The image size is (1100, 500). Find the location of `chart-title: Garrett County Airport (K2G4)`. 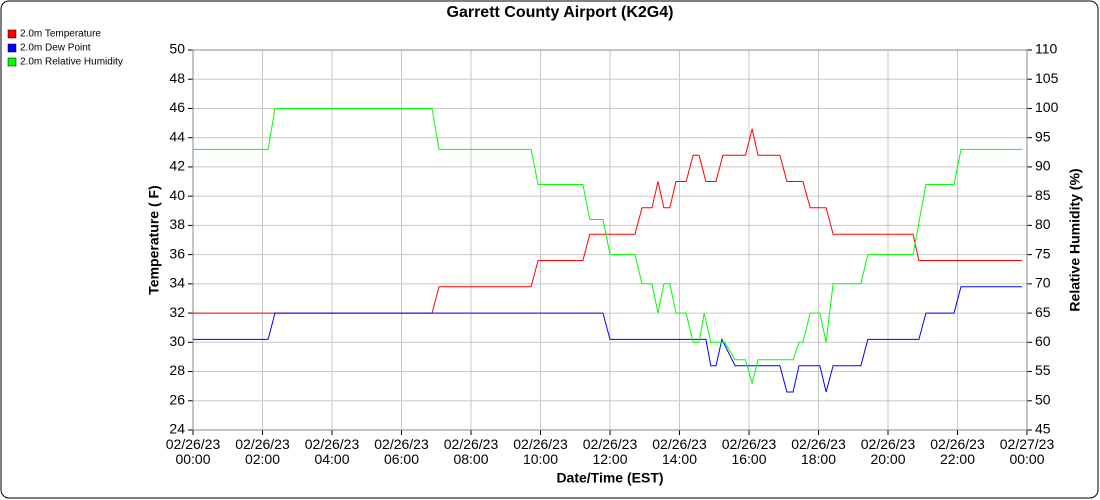

chart-title: Garrett County Airport (K2G4) is located at coordinates (560, 12).